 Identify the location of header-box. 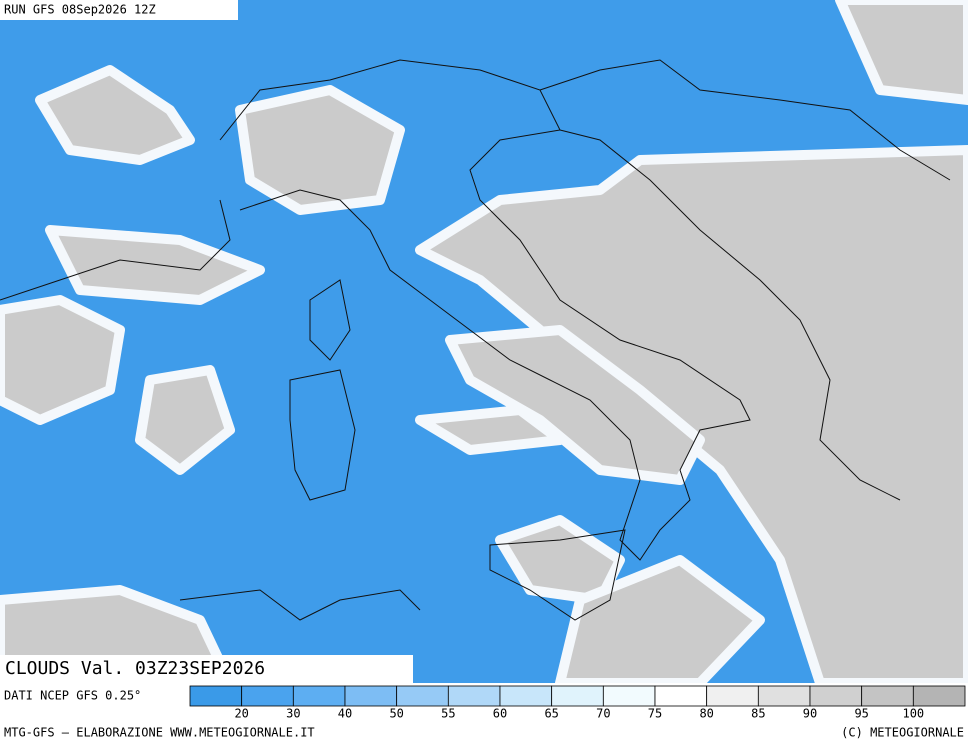
(119, 10).